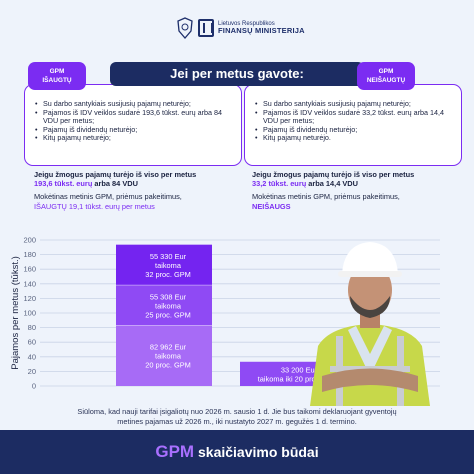 This screenshot has height=474, width=474. What do you see at coordinates (94, 206) in the screenshot?
I see `summary-result: IŠAUGTŲ 19,1 tūkst. eurų per metus` at bounding box center [94, 206].